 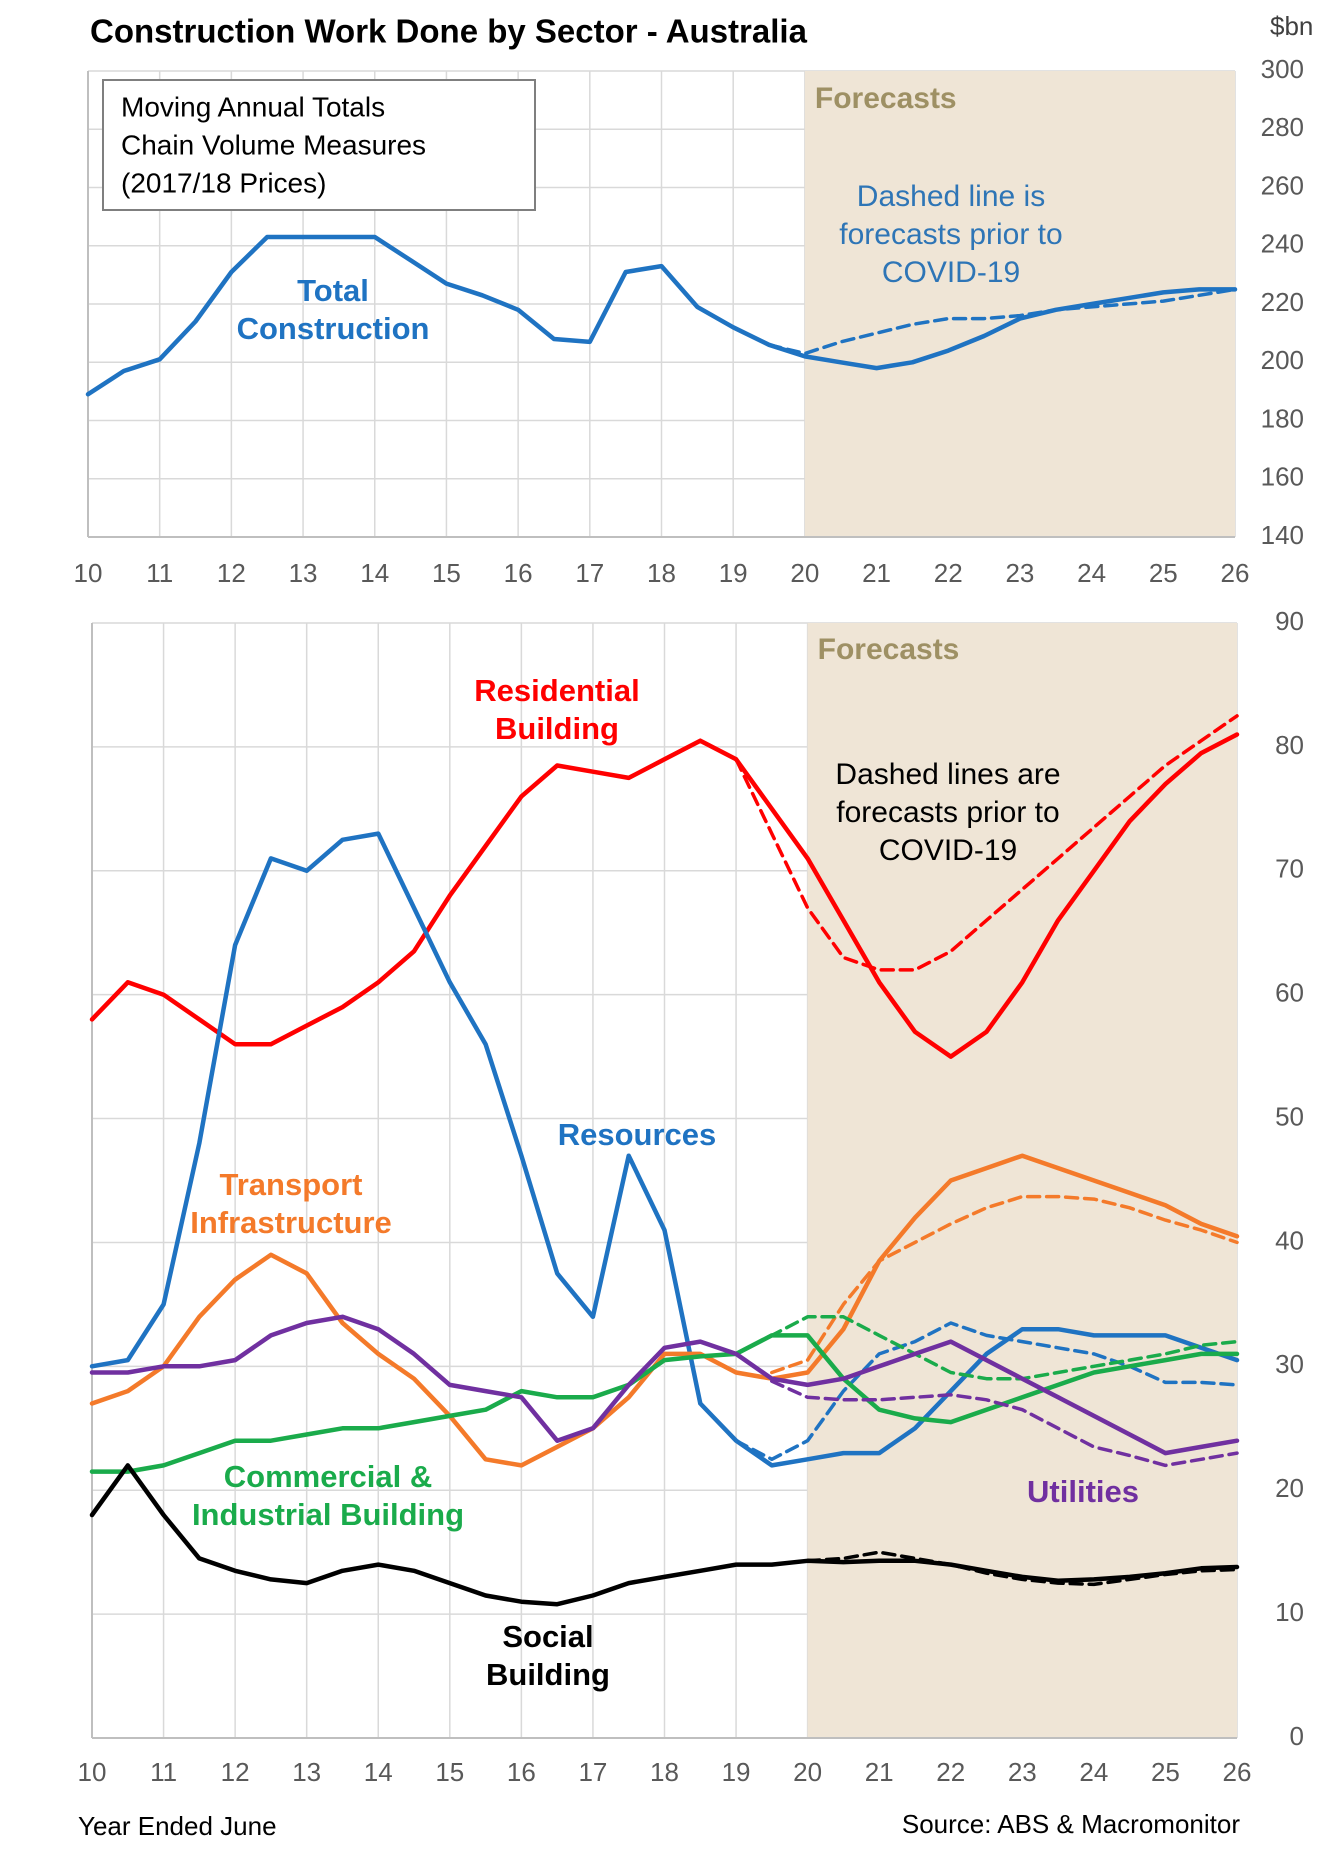 What do you see at coordinates (1289, 993) in the screenshot?
I see `y-tick-label: 60` at bounding box center [1289, 993].